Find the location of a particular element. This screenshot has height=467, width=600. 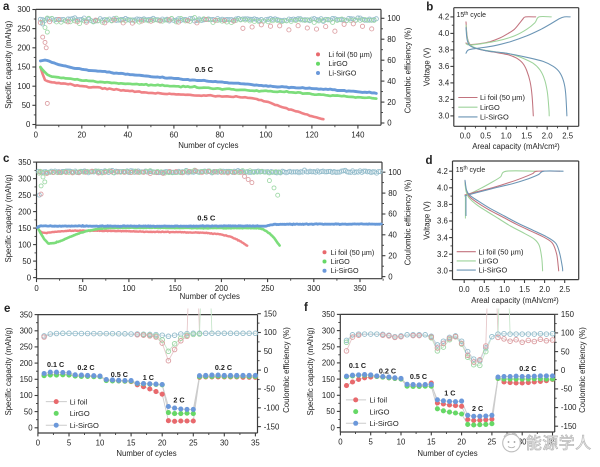

svg-text: 2.0 is located at coordinates (548, 136).